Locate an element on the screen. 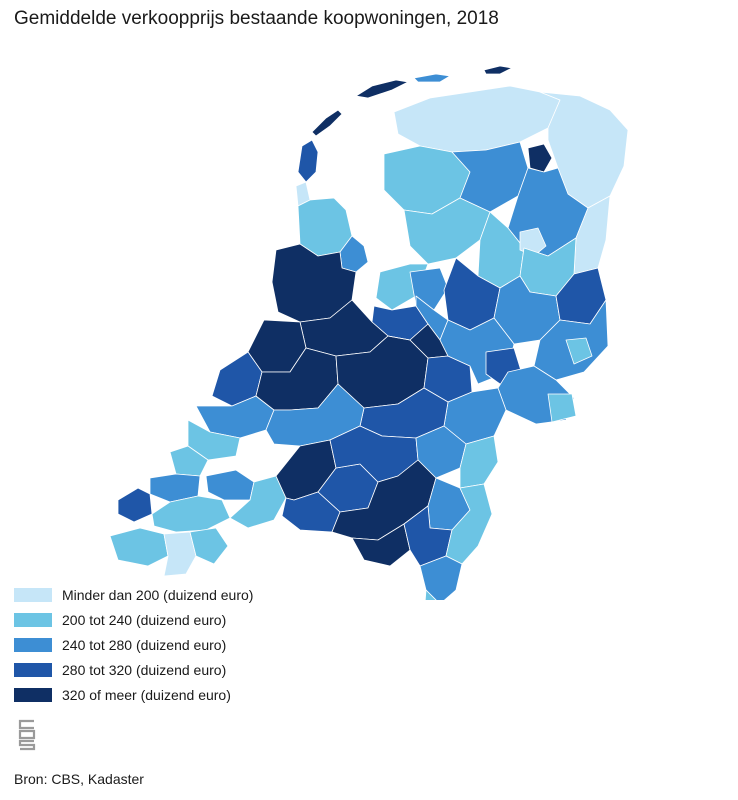 This screenshot has width=738, height=800. region-vlieland is located at coordinates (327, 123).